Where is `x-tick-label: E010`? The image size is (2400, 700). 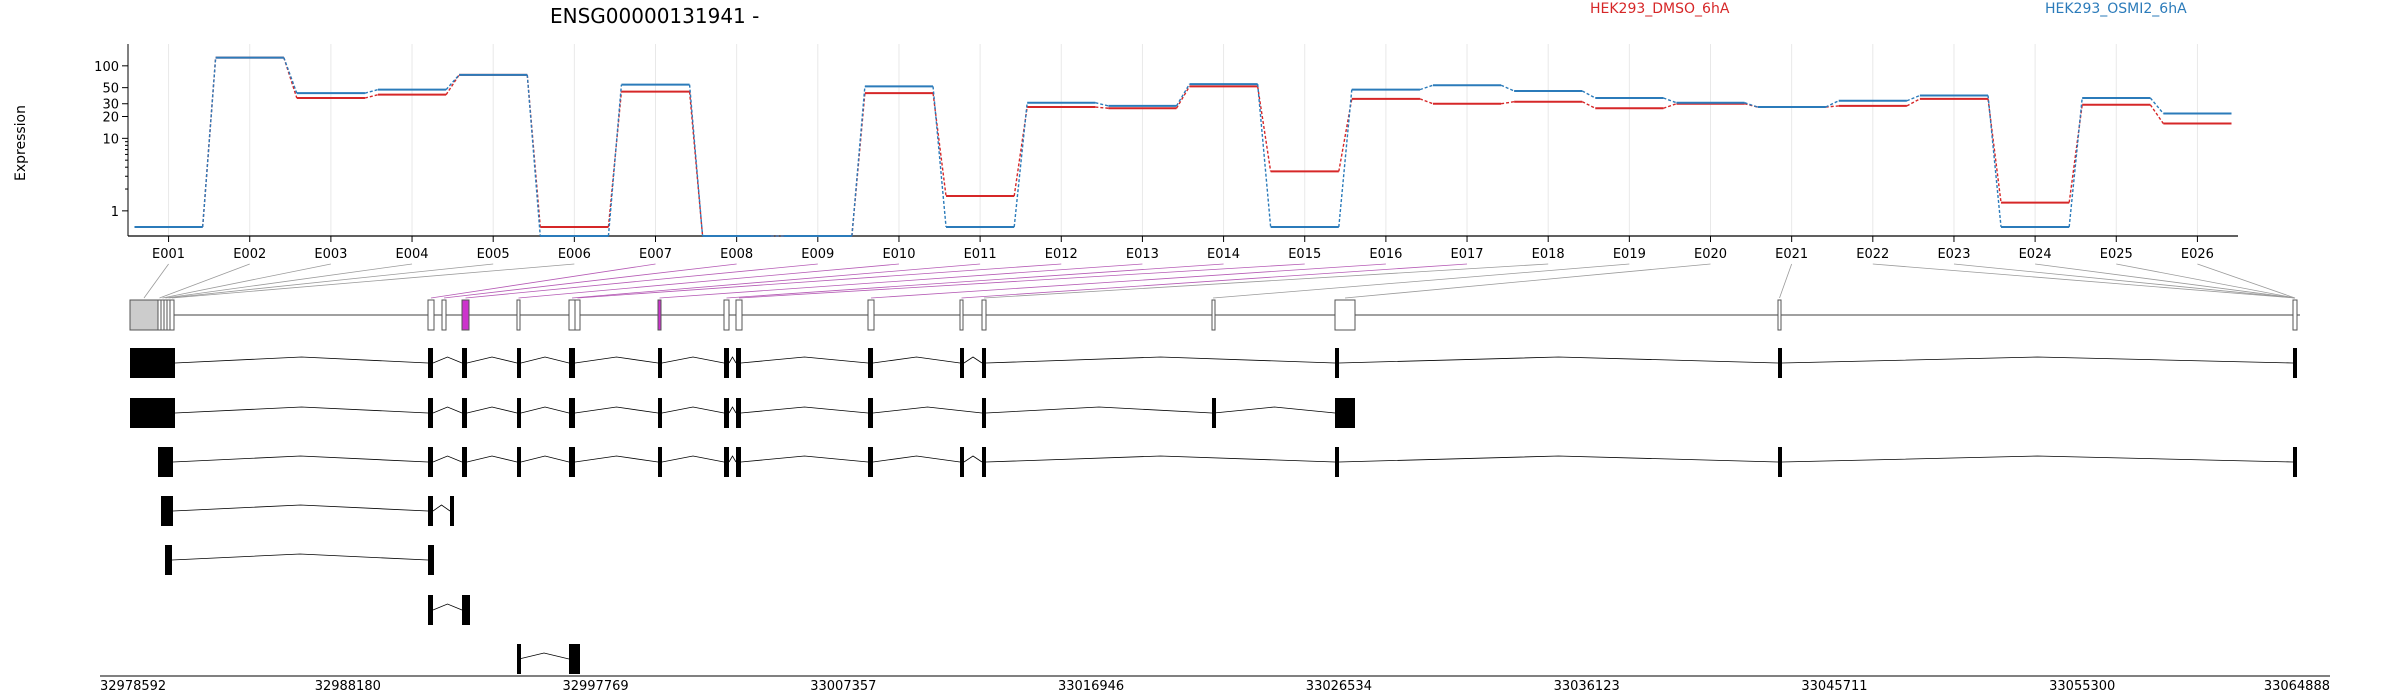 x-tick-label: E010 is located at coordinates (898, 254).